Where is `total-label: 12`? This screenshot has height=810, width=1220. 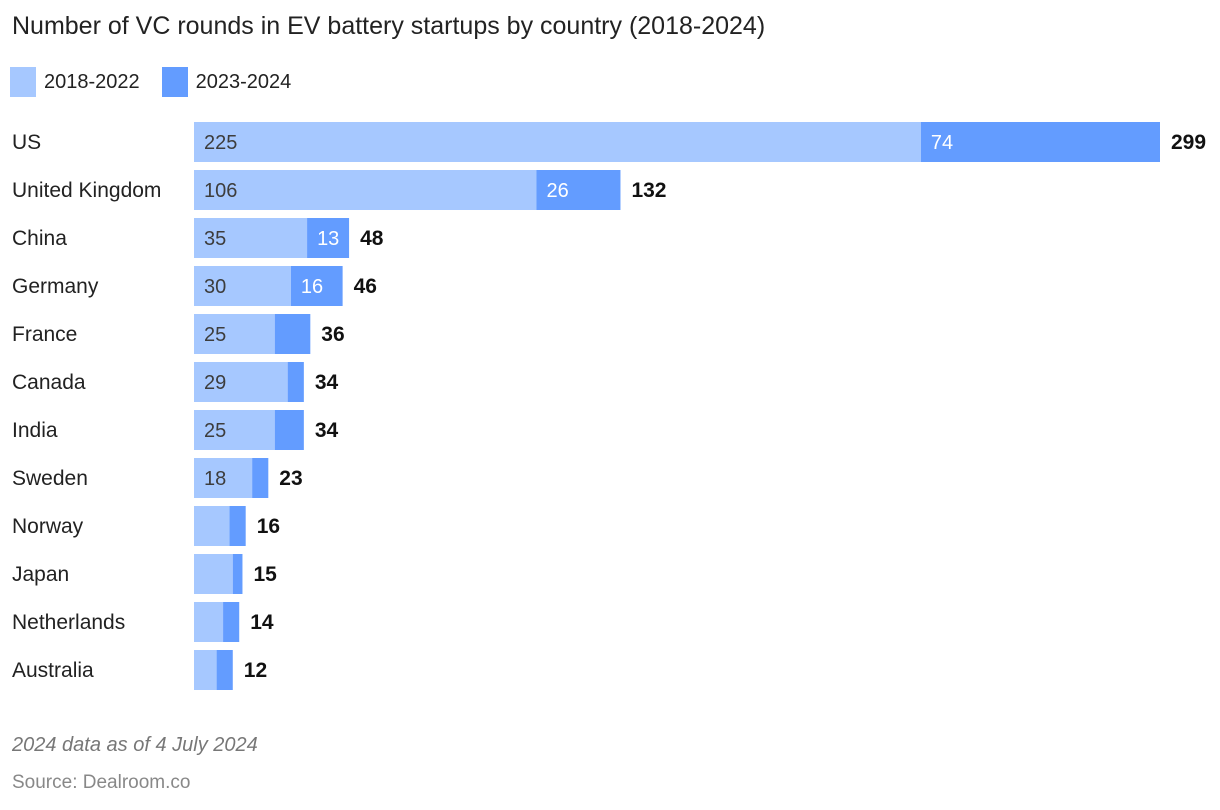 total-label: 12 is located at coordinates (255, 670).